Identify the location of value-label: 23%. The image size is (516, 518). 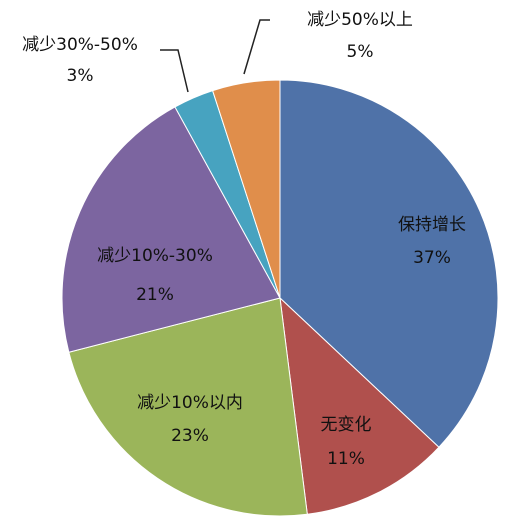
(190, 436).